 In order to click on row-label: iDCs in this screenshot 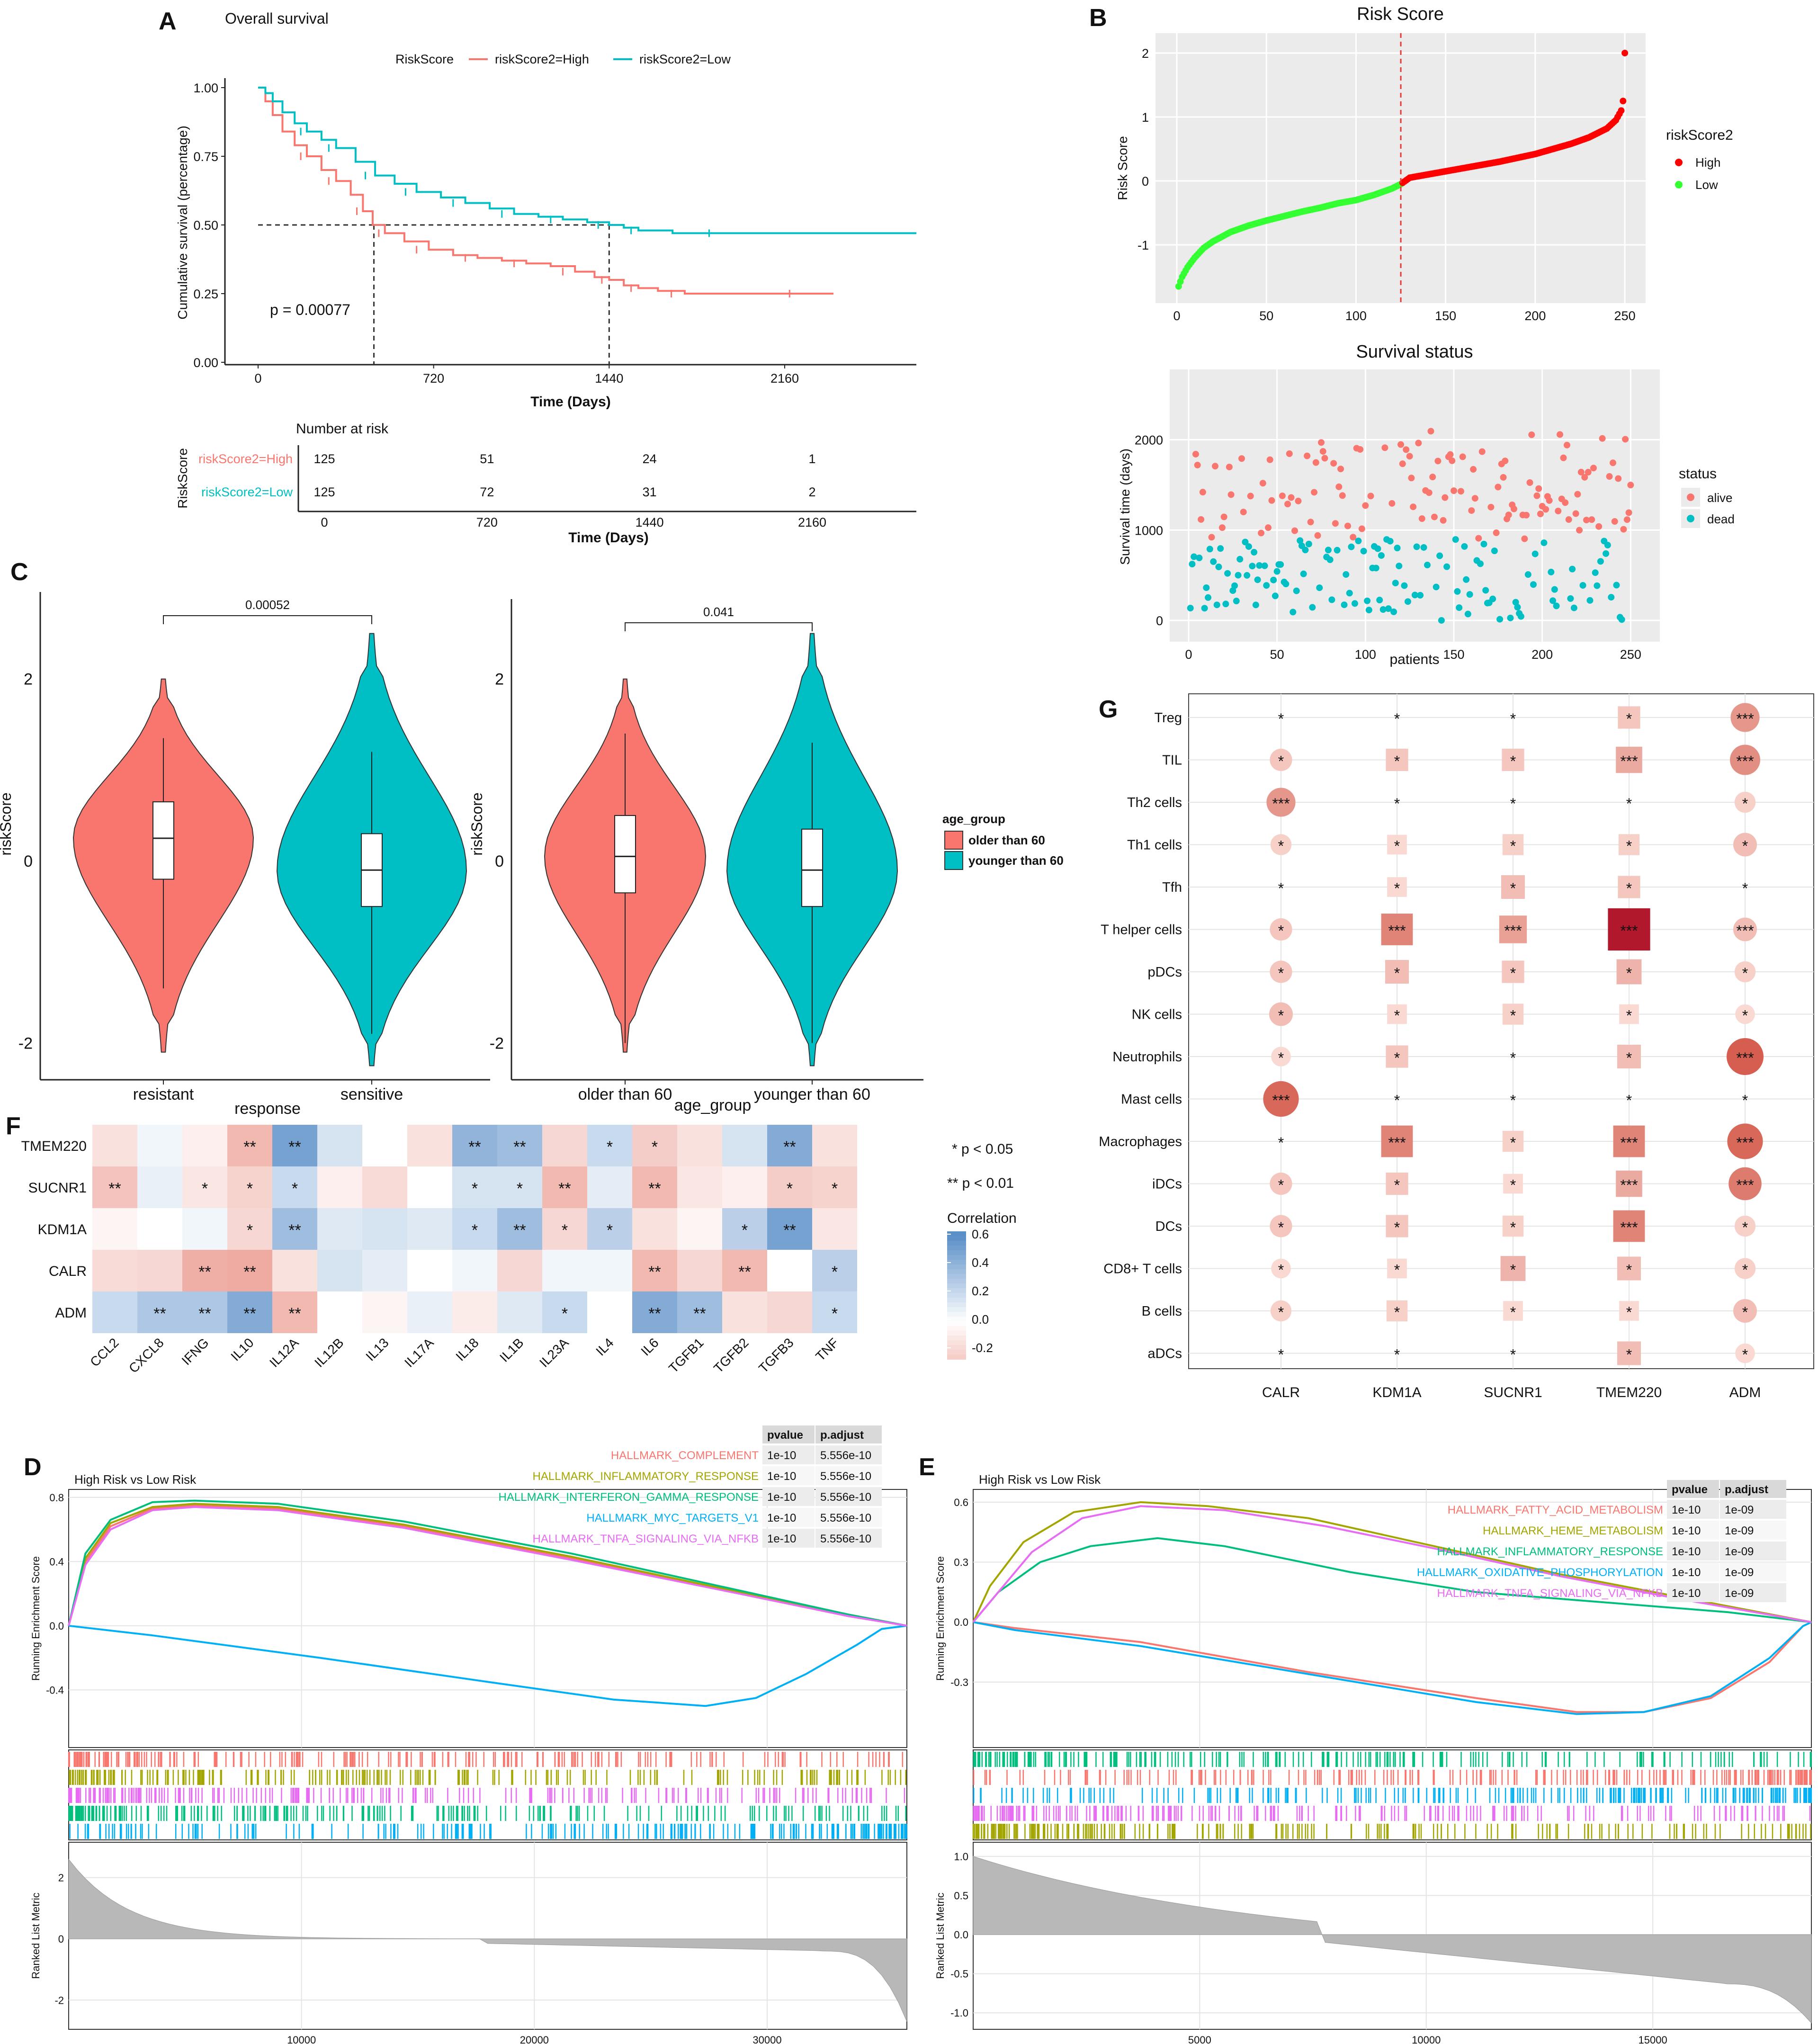, I will do `click(1167, 1184)`.